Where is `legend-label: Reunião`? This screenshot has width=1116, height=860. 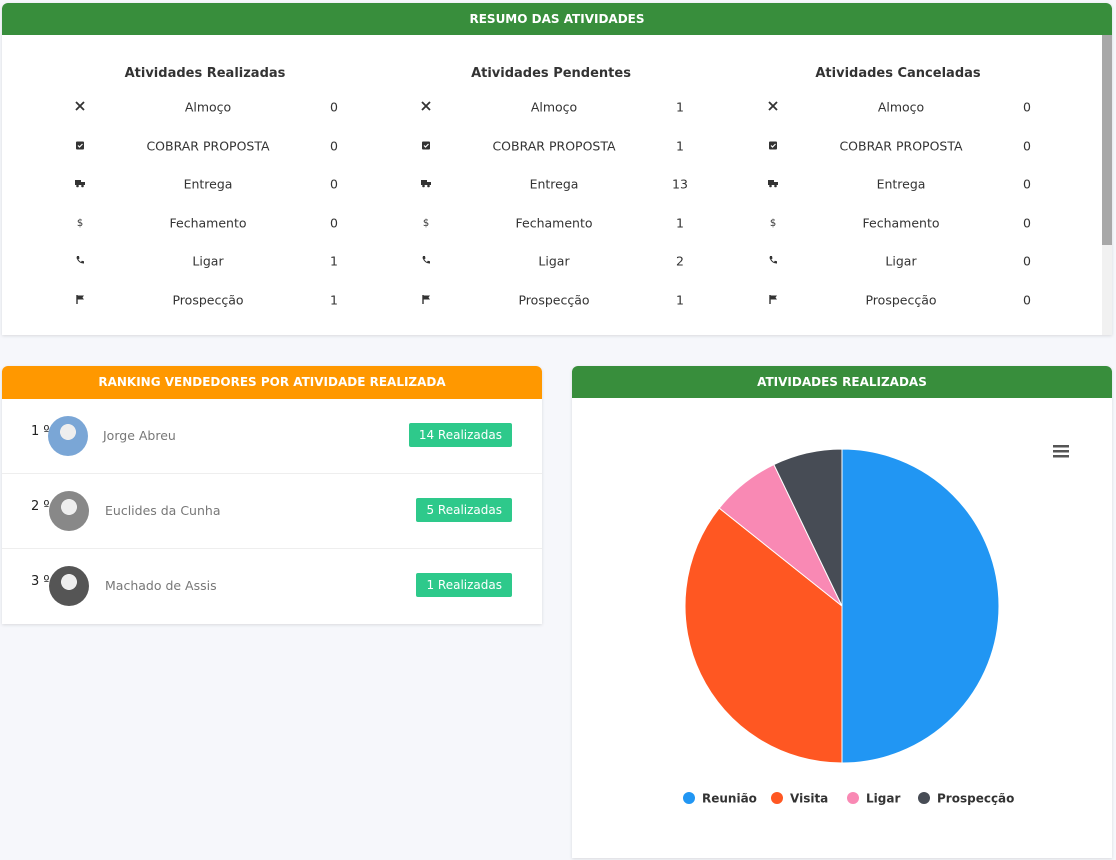
legend-label: Reunião is located at coordinates (729, 799).